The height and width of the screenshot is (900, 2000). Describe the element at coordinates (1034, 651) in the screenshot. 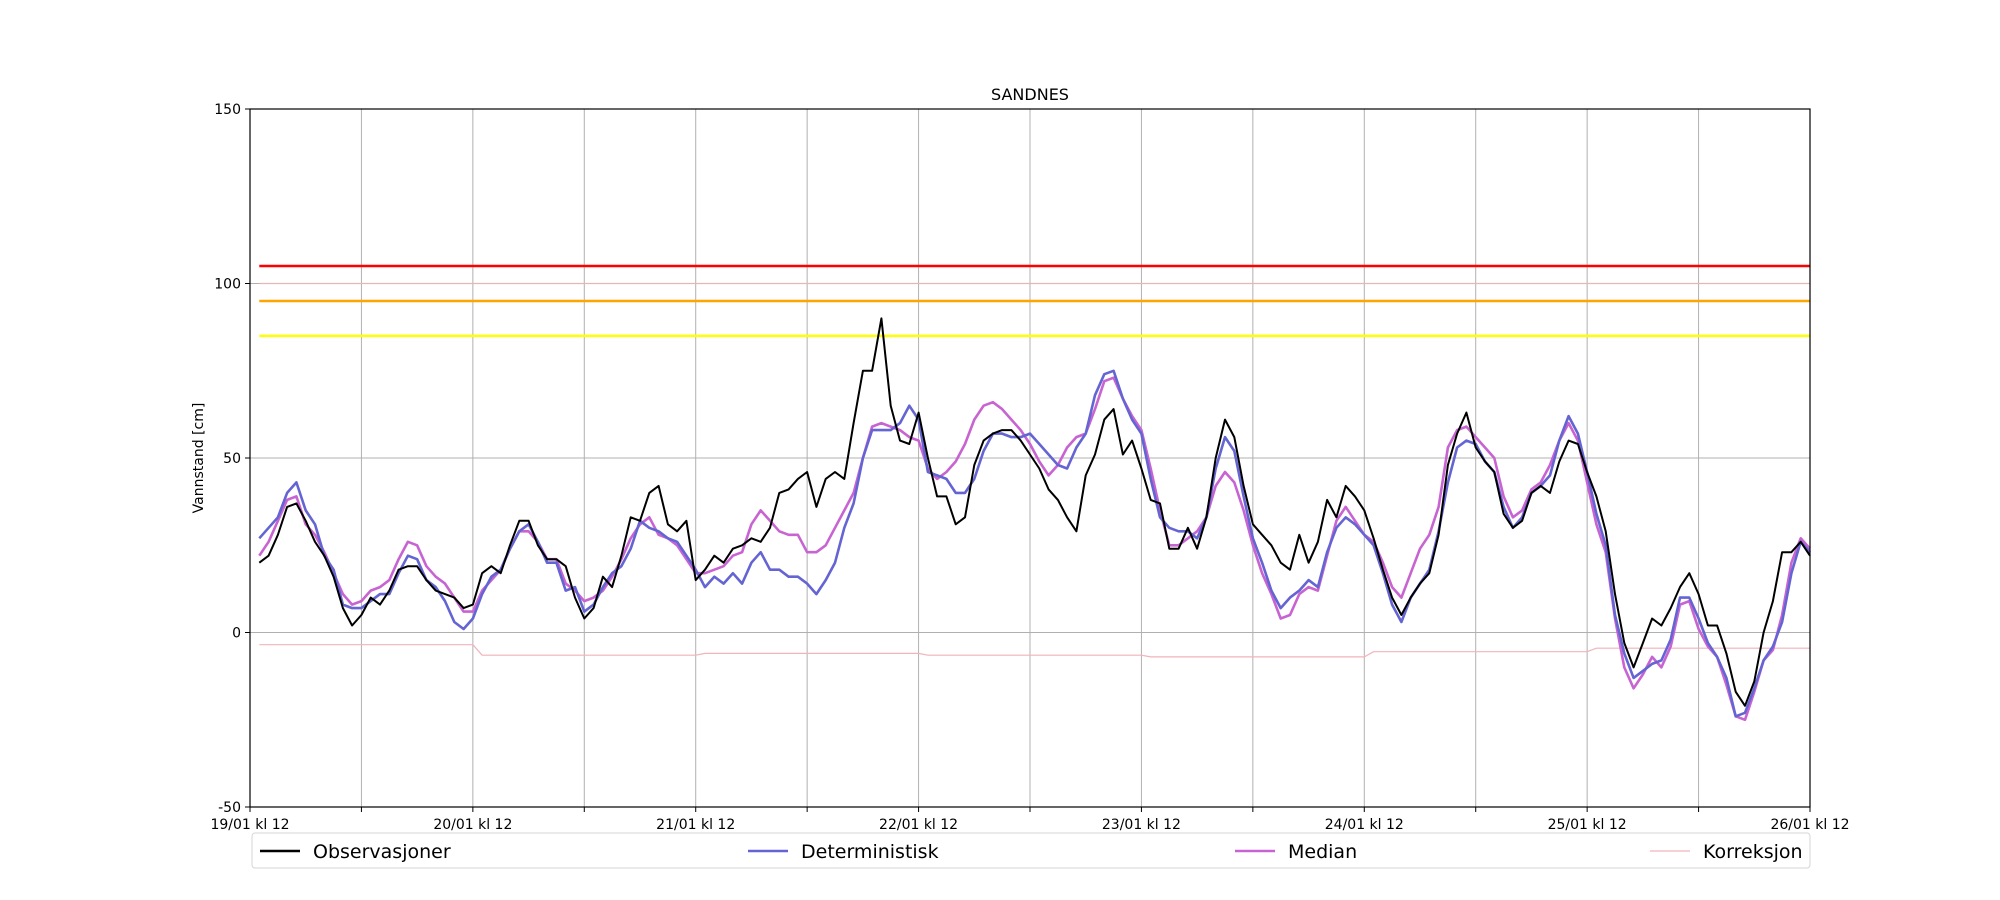

I see `series-line` at that location.